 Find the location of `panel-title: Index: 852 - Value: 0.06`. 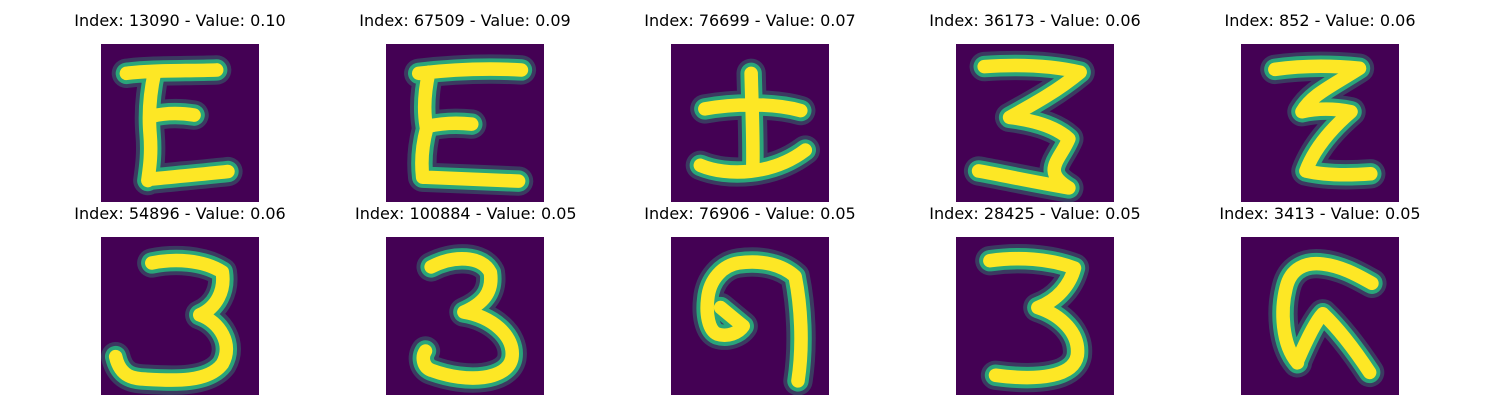

panel-title: Index: 852 - Value: 0.06 is located at coordinates (1320, 20).